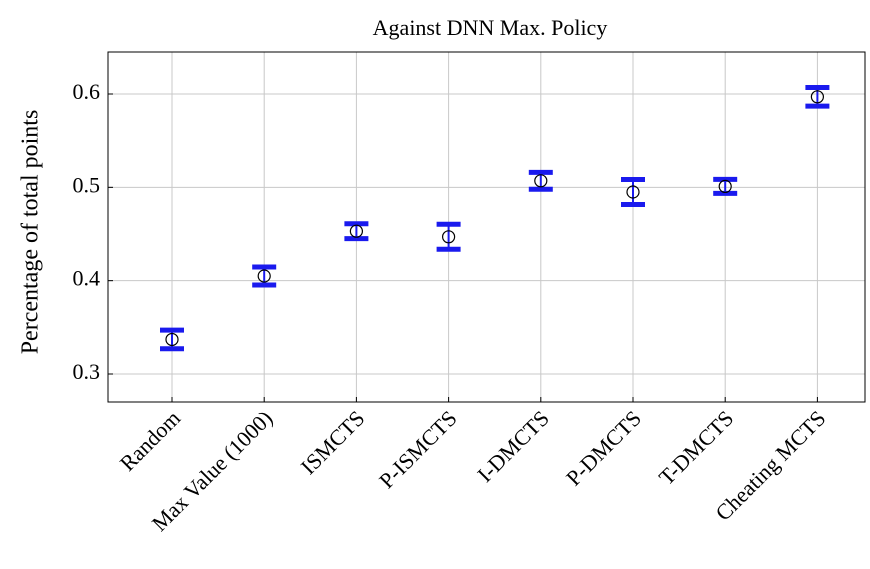 The image size is (870, 569). What do you see at coordinates (513, 446) in the screenshot?
I see `x-tick-label: I-DMCTS` at bounding box center [513, 446].